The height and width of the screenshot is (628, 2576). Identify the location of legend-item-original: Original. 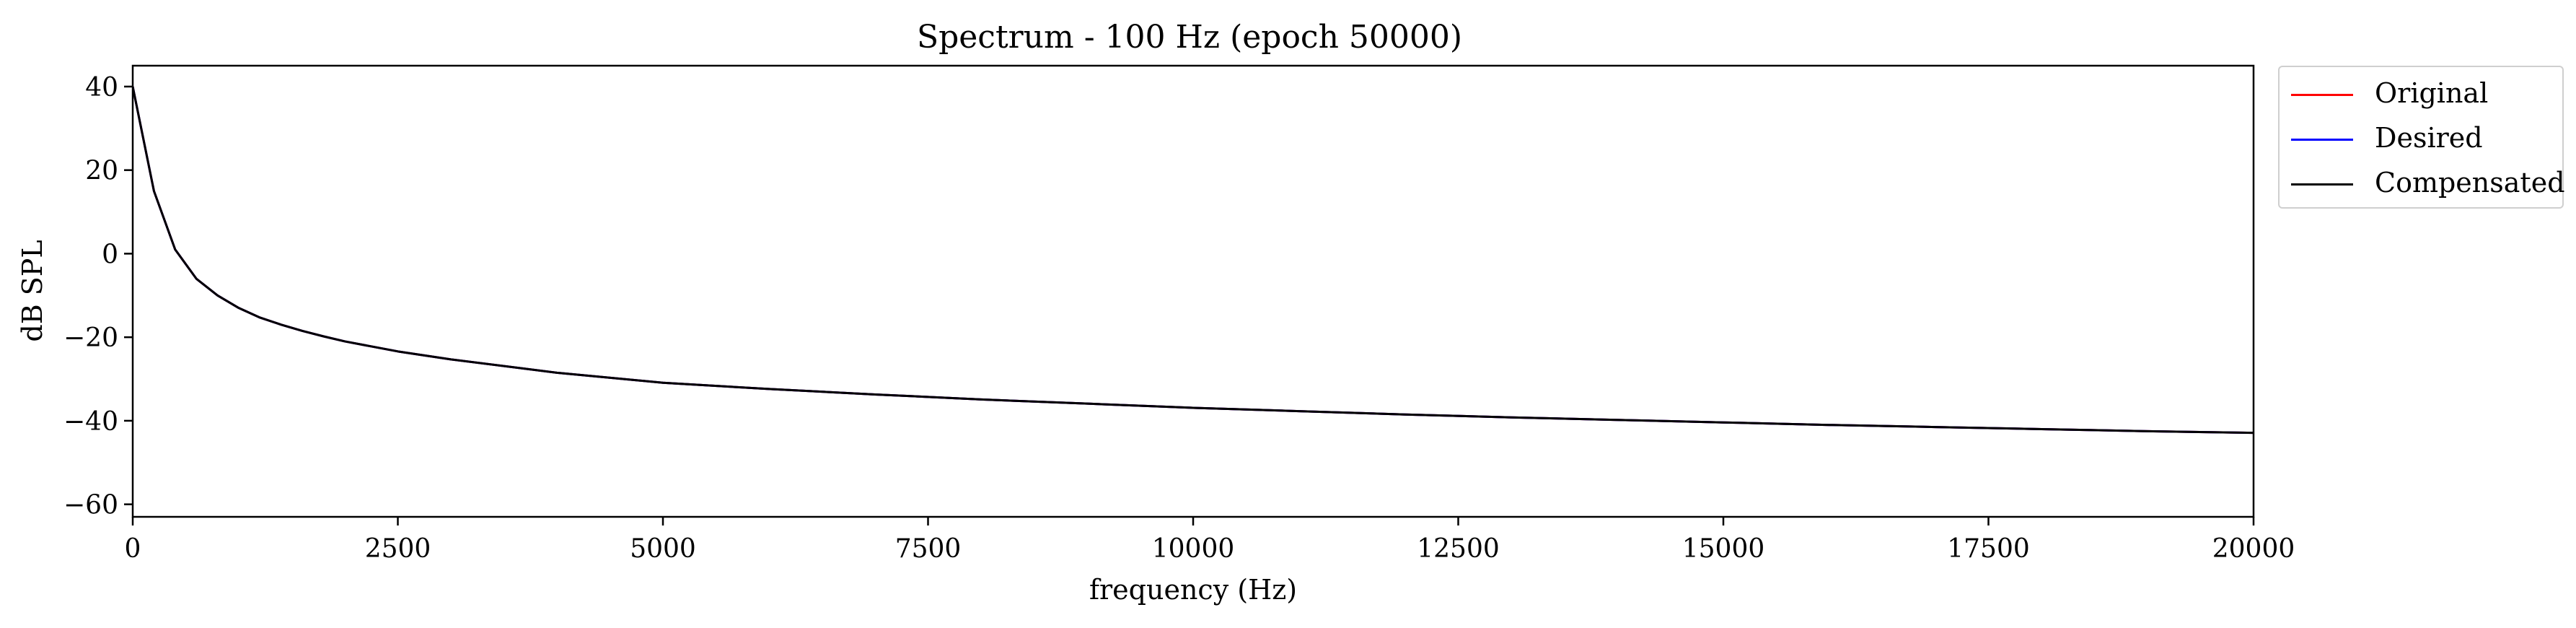
(2421, 93).